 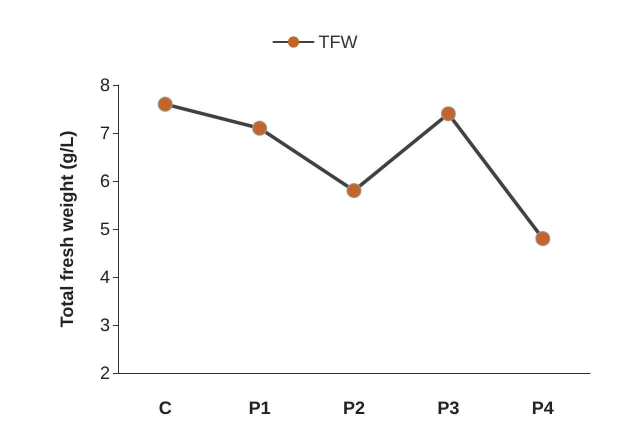 What do you see at coordinates (105, 325) in the screenshot?
I see `y-tick-label: 3` at bounding box center [105, 325].